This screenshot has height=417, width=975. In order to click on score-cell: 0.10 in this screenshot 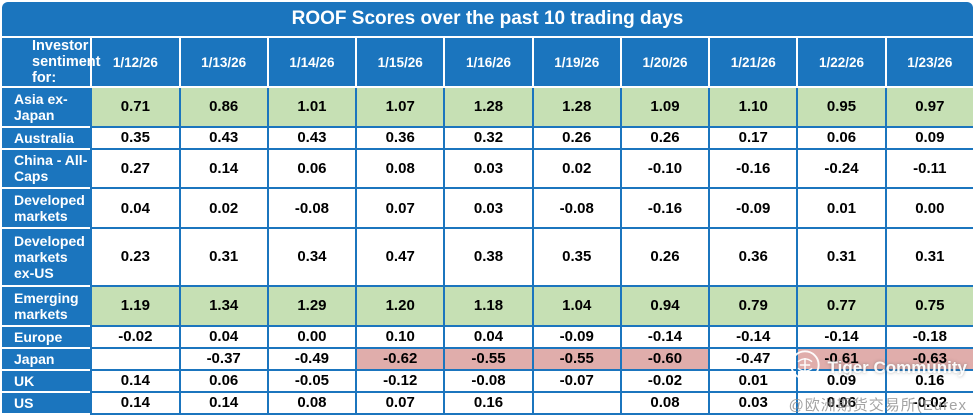, I will do `click(399, 337)`.